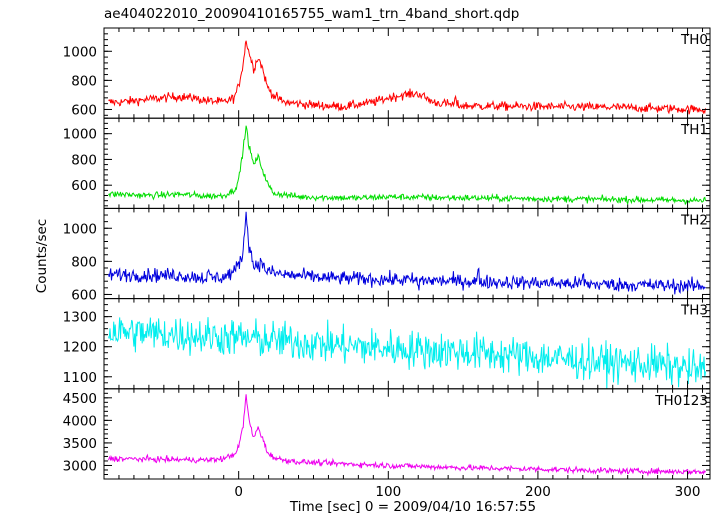  Describe the element at coordinates (694, 40) in the screenshot. I see `panel-label: TH0` at that location.